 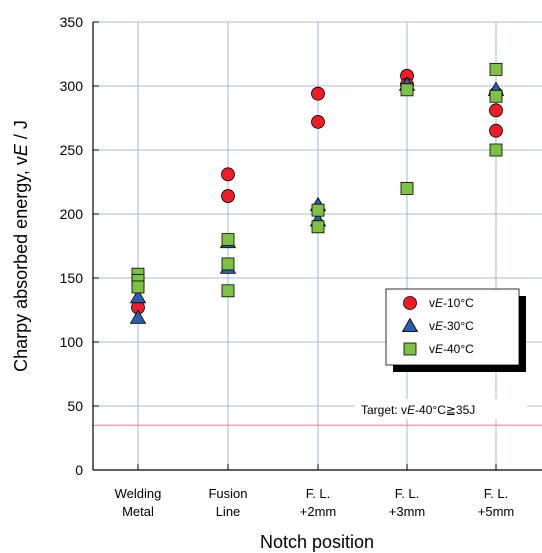 I want to click on x-category-label: Fusion, so click(x=227, y=493).